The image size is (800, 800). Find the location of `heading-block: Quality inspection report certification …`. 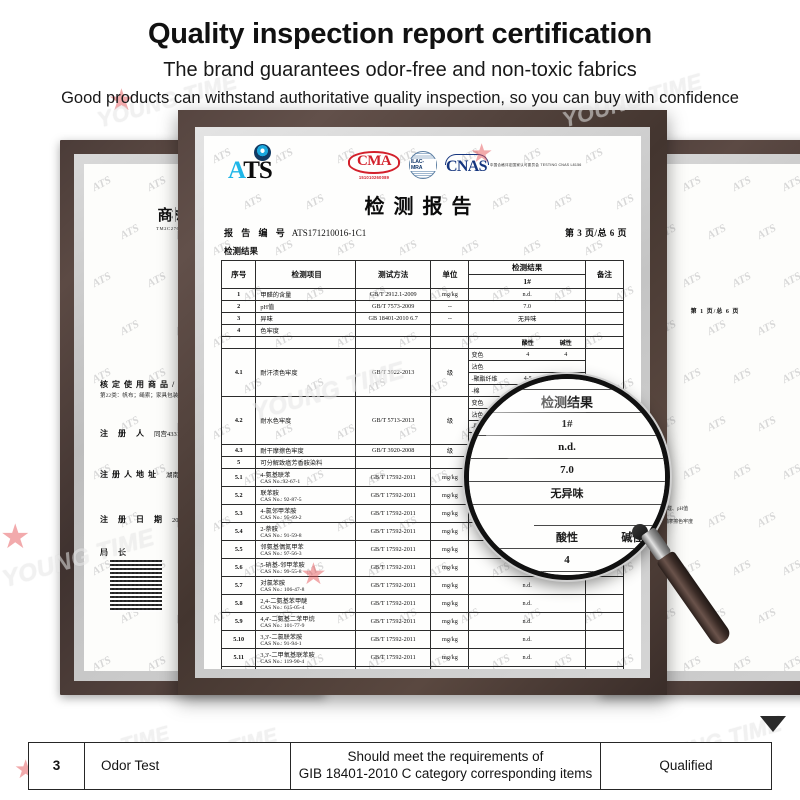

heading-block: Quality inspection report certification … is located at coordinates (400, 54).